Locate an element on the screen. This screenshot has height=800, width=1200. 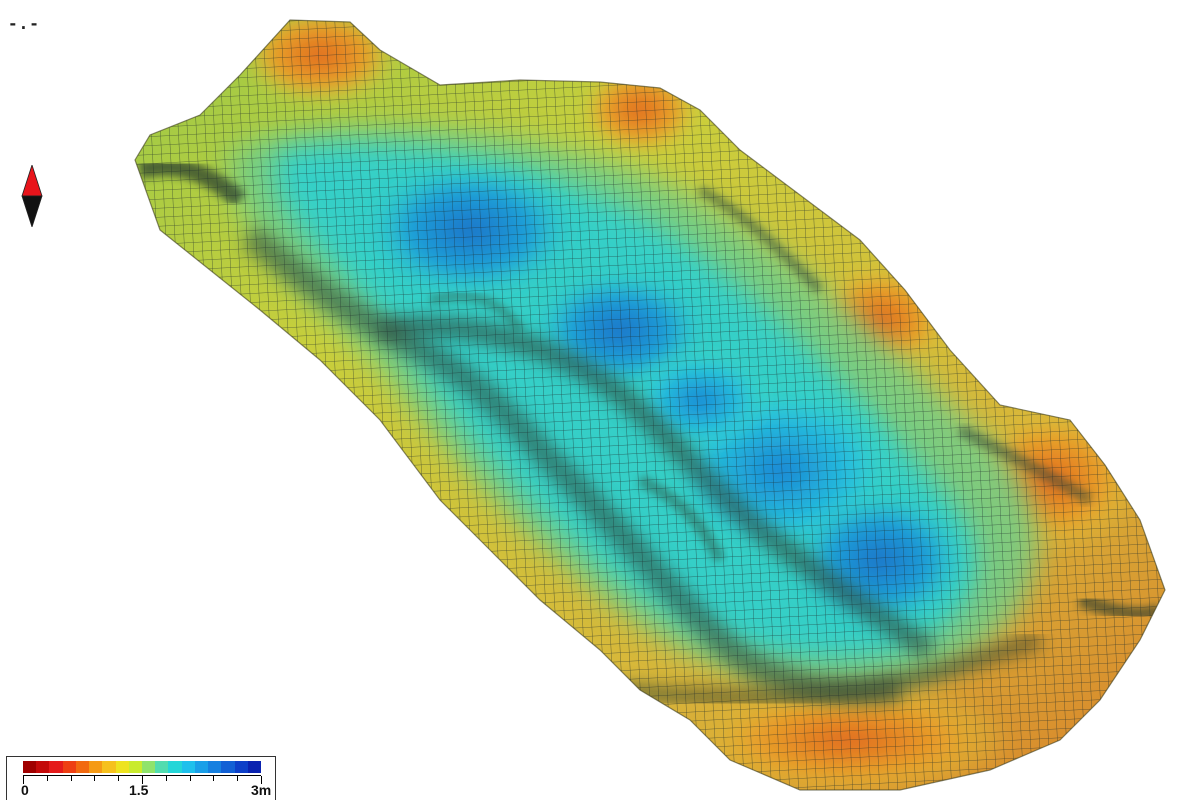
color-scale-axis is located at coordinates (142, 780).